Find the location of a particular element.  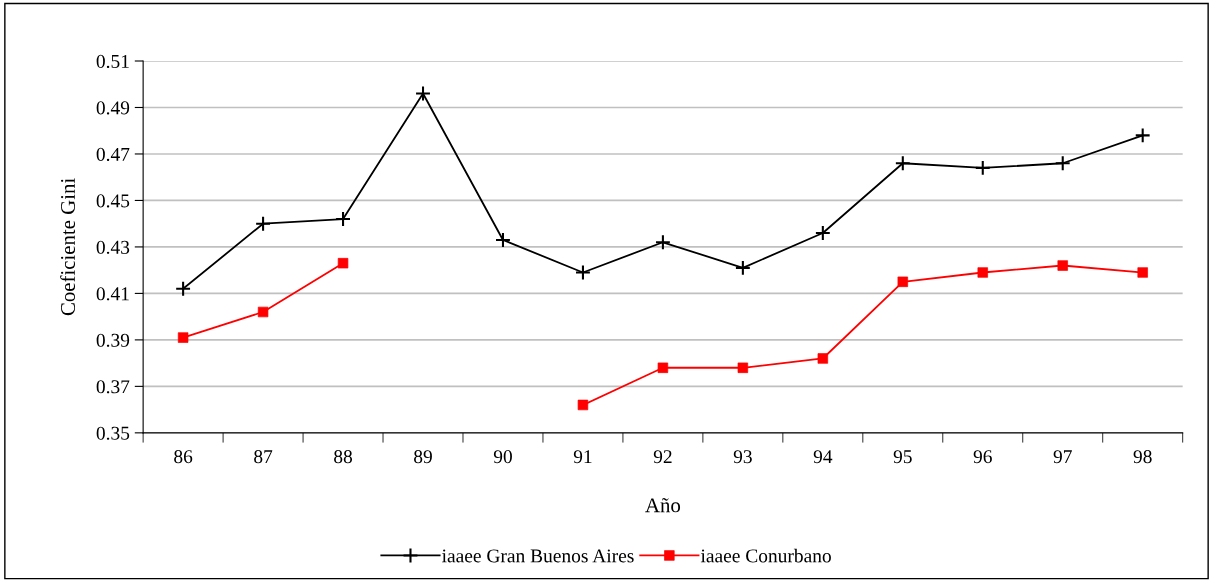

x-tick-label: 91 is located at coordinates (582, 457).